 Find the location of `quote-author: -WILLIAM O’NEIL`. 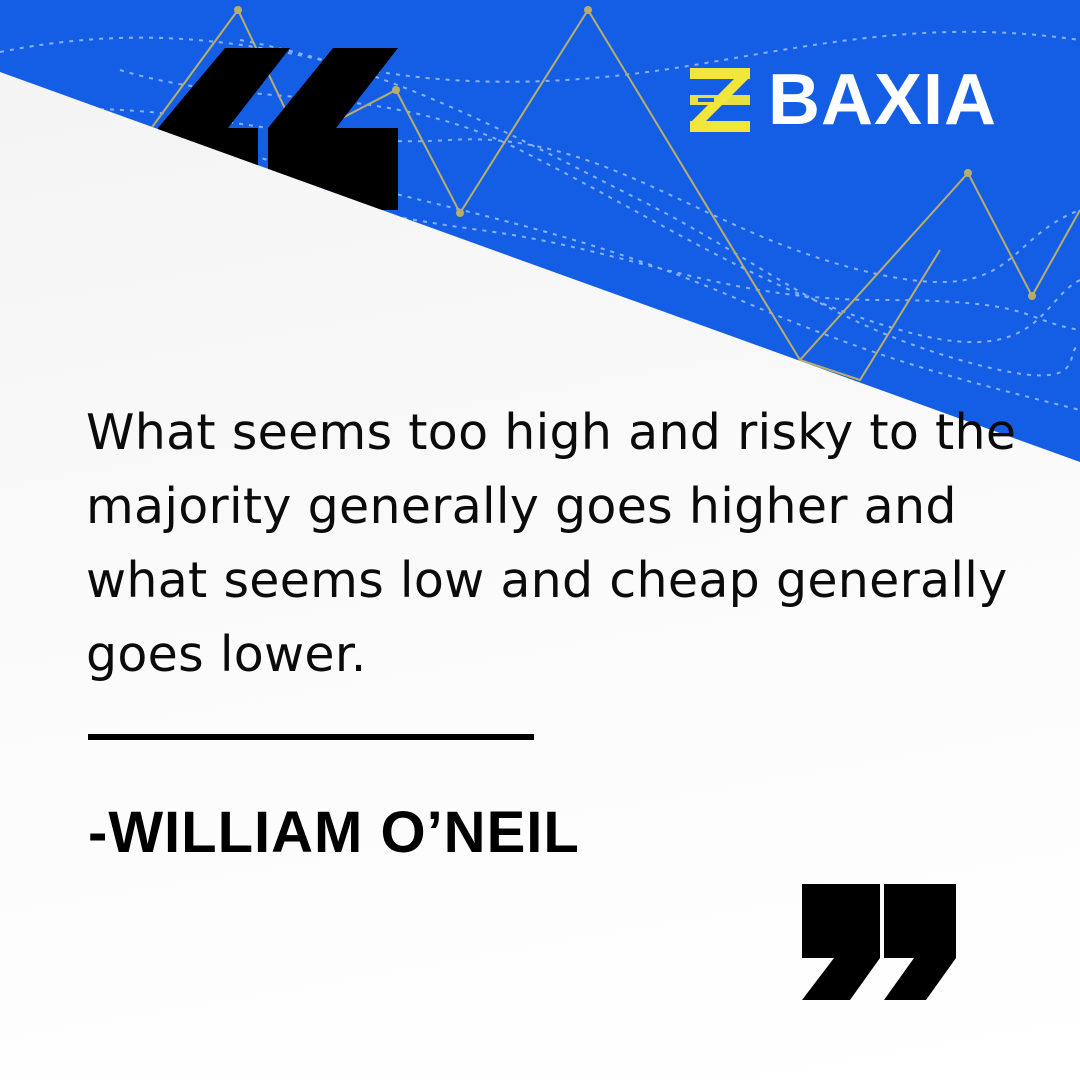

quote-author: -WILLIAM O’NEIL is located at coordinates (334, 832).